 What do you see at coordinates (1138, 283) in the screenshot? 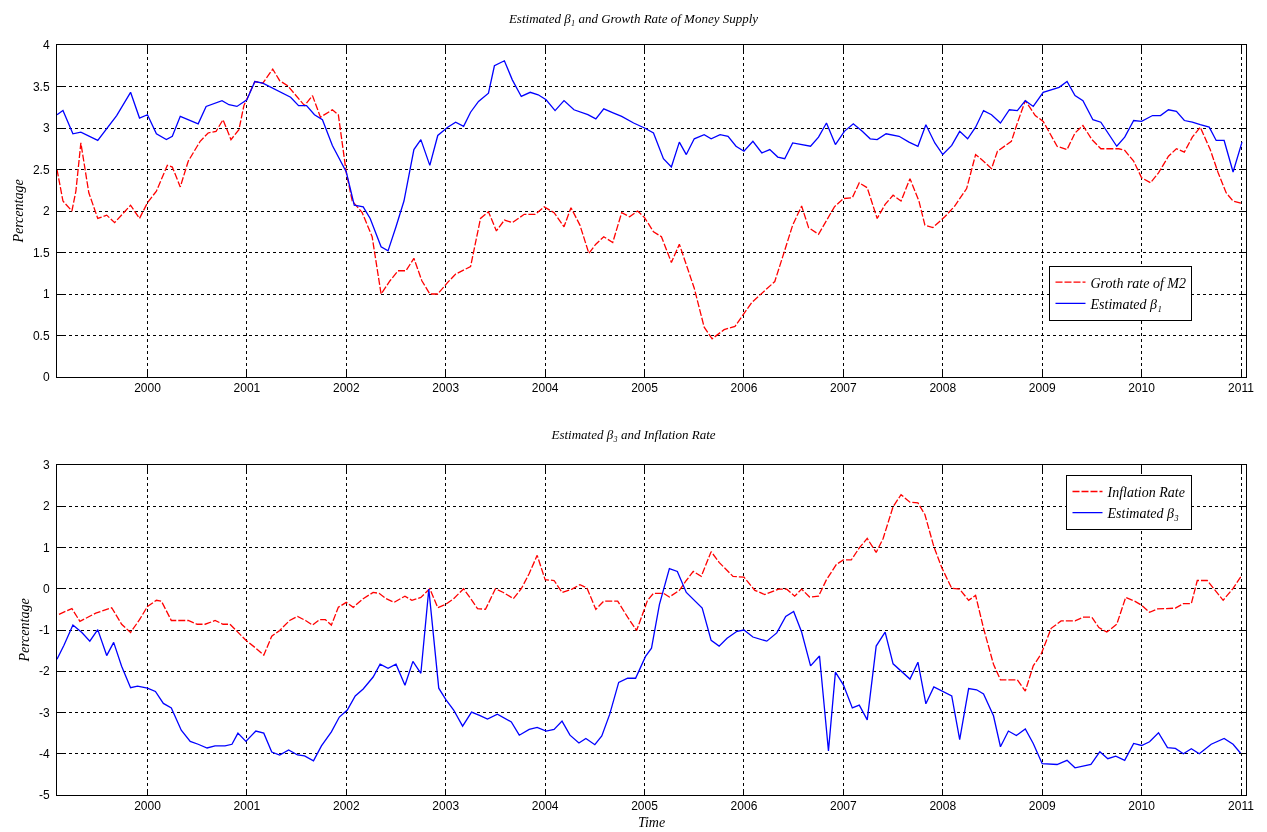
I see `legend-label: Groth rate of M2` at bounding box center [1138, 283].